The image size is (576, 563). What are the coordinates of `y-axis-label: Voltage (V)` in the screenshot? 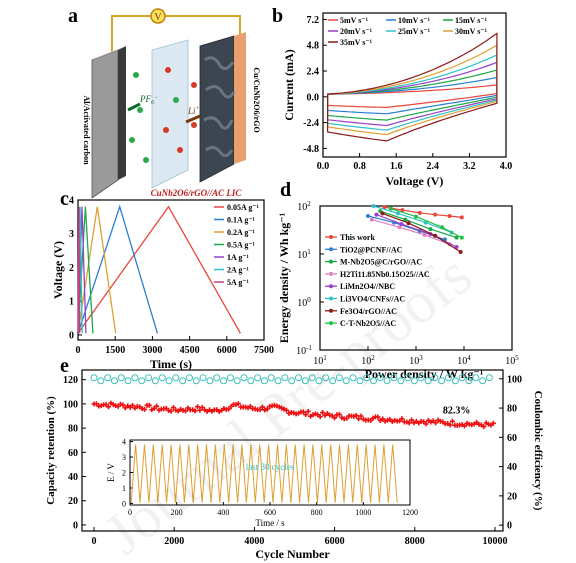 It's located at (58, 270).